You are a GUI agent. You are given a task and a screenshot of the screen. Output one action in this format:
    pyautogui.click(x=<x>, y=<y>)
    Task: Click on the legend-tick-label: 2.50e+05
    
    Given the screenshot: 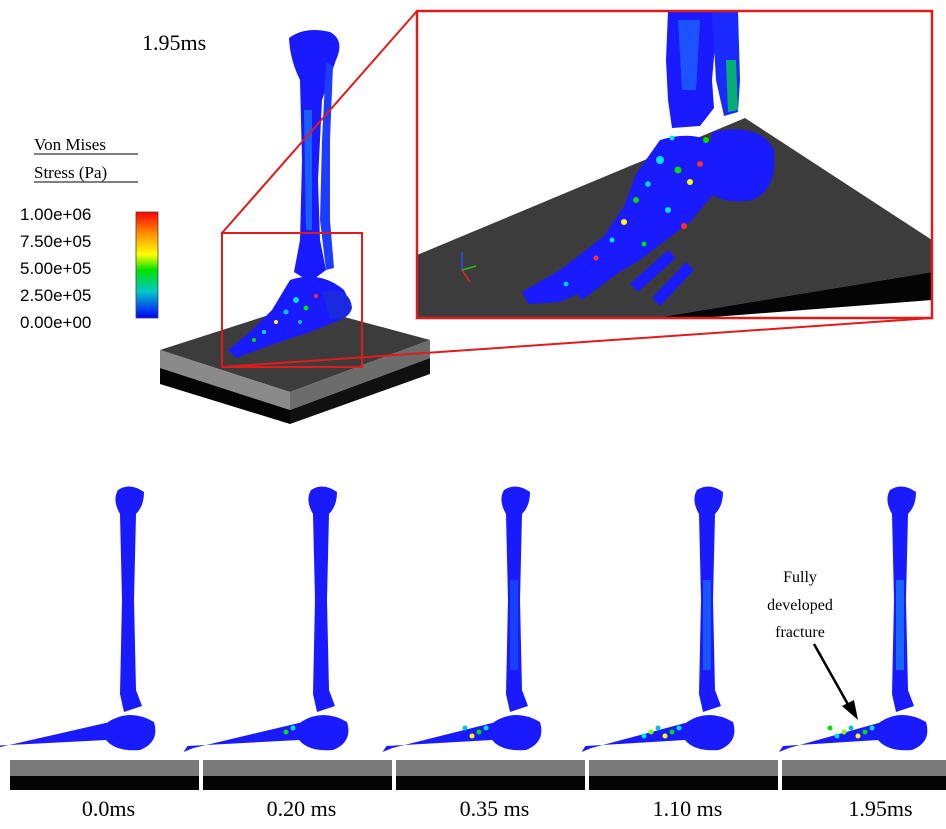 What is the action you would take?
    pyautogui.click(x=55, y=295)
    